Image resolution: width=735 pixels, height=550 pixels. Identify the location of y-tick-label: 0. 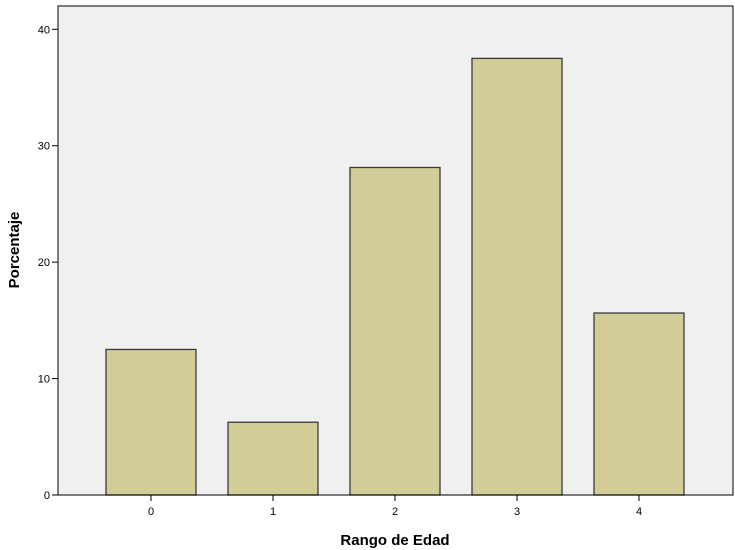
(47, 496).